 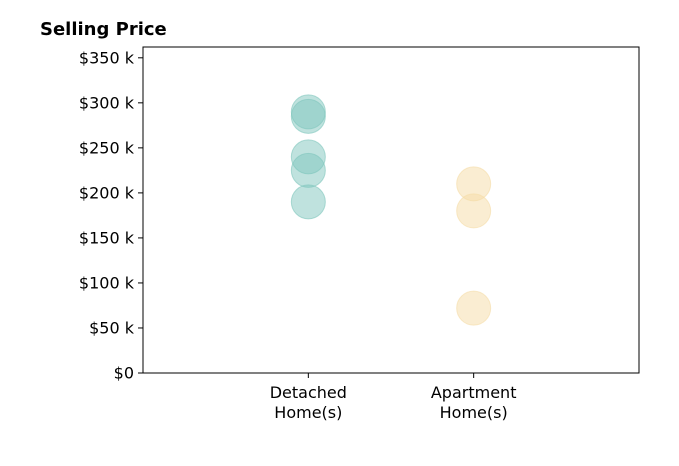 I want to click on y-tick-label: $50 k, so click(x=112, y=327).